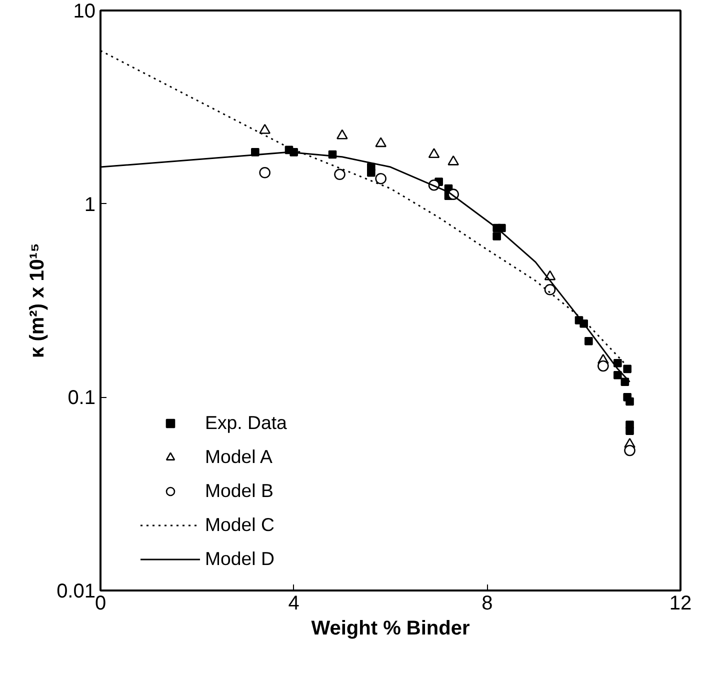 Image resolution: width=707 pixels, height=685 pixels. Describe the element at coordinates (76, 591) in the screenshot. I see `y-tick-label: 0.01` at that location.